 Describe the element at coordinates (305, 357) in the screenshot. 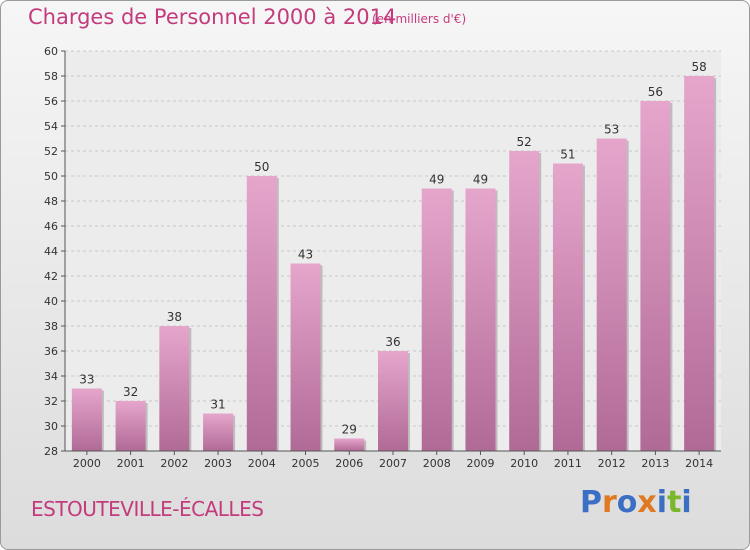

I see `bar-2005` at that location.